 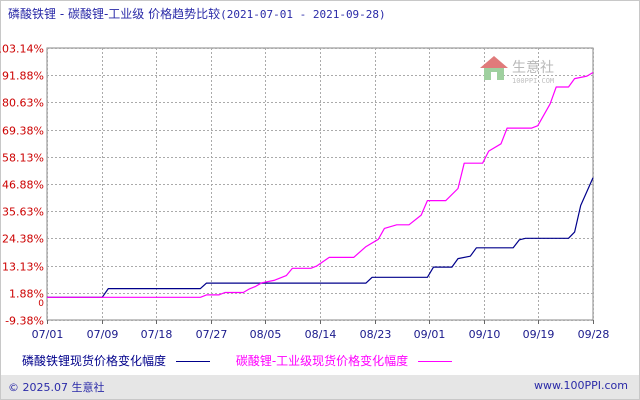 I want to click on x-tick-label: 08/23, so click(x=376, y=334).